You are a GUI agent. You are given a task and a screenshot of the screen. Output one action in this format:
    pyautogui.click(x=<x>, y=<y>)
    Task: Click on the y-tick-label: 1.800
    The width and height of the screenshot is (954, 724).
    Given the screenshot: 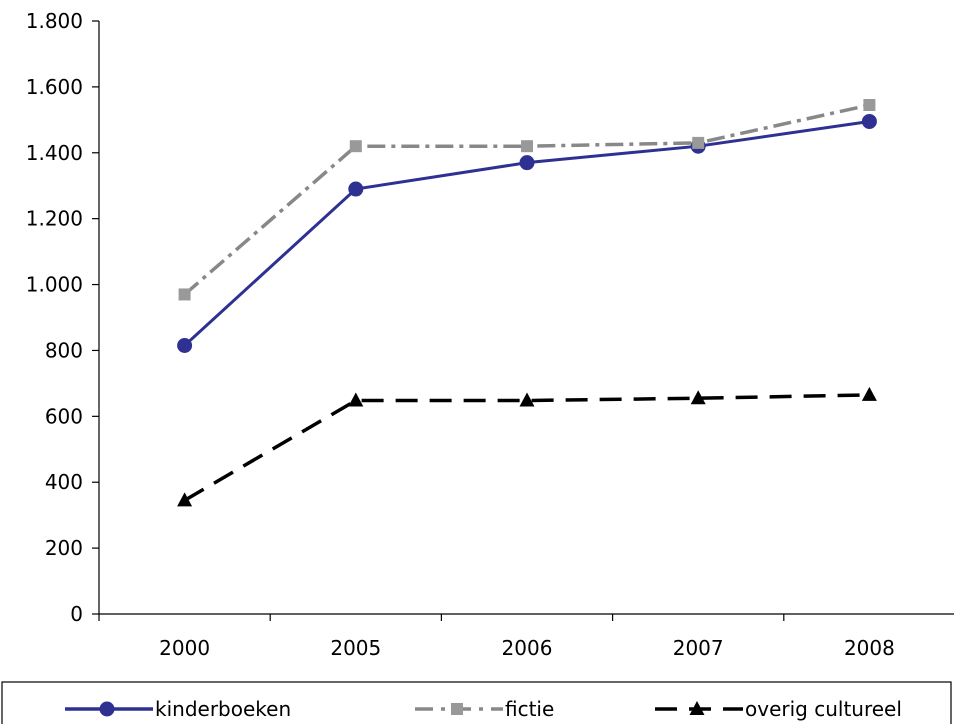 What is the action you would take?
    pyautogui.click(x=54, y=21)
    